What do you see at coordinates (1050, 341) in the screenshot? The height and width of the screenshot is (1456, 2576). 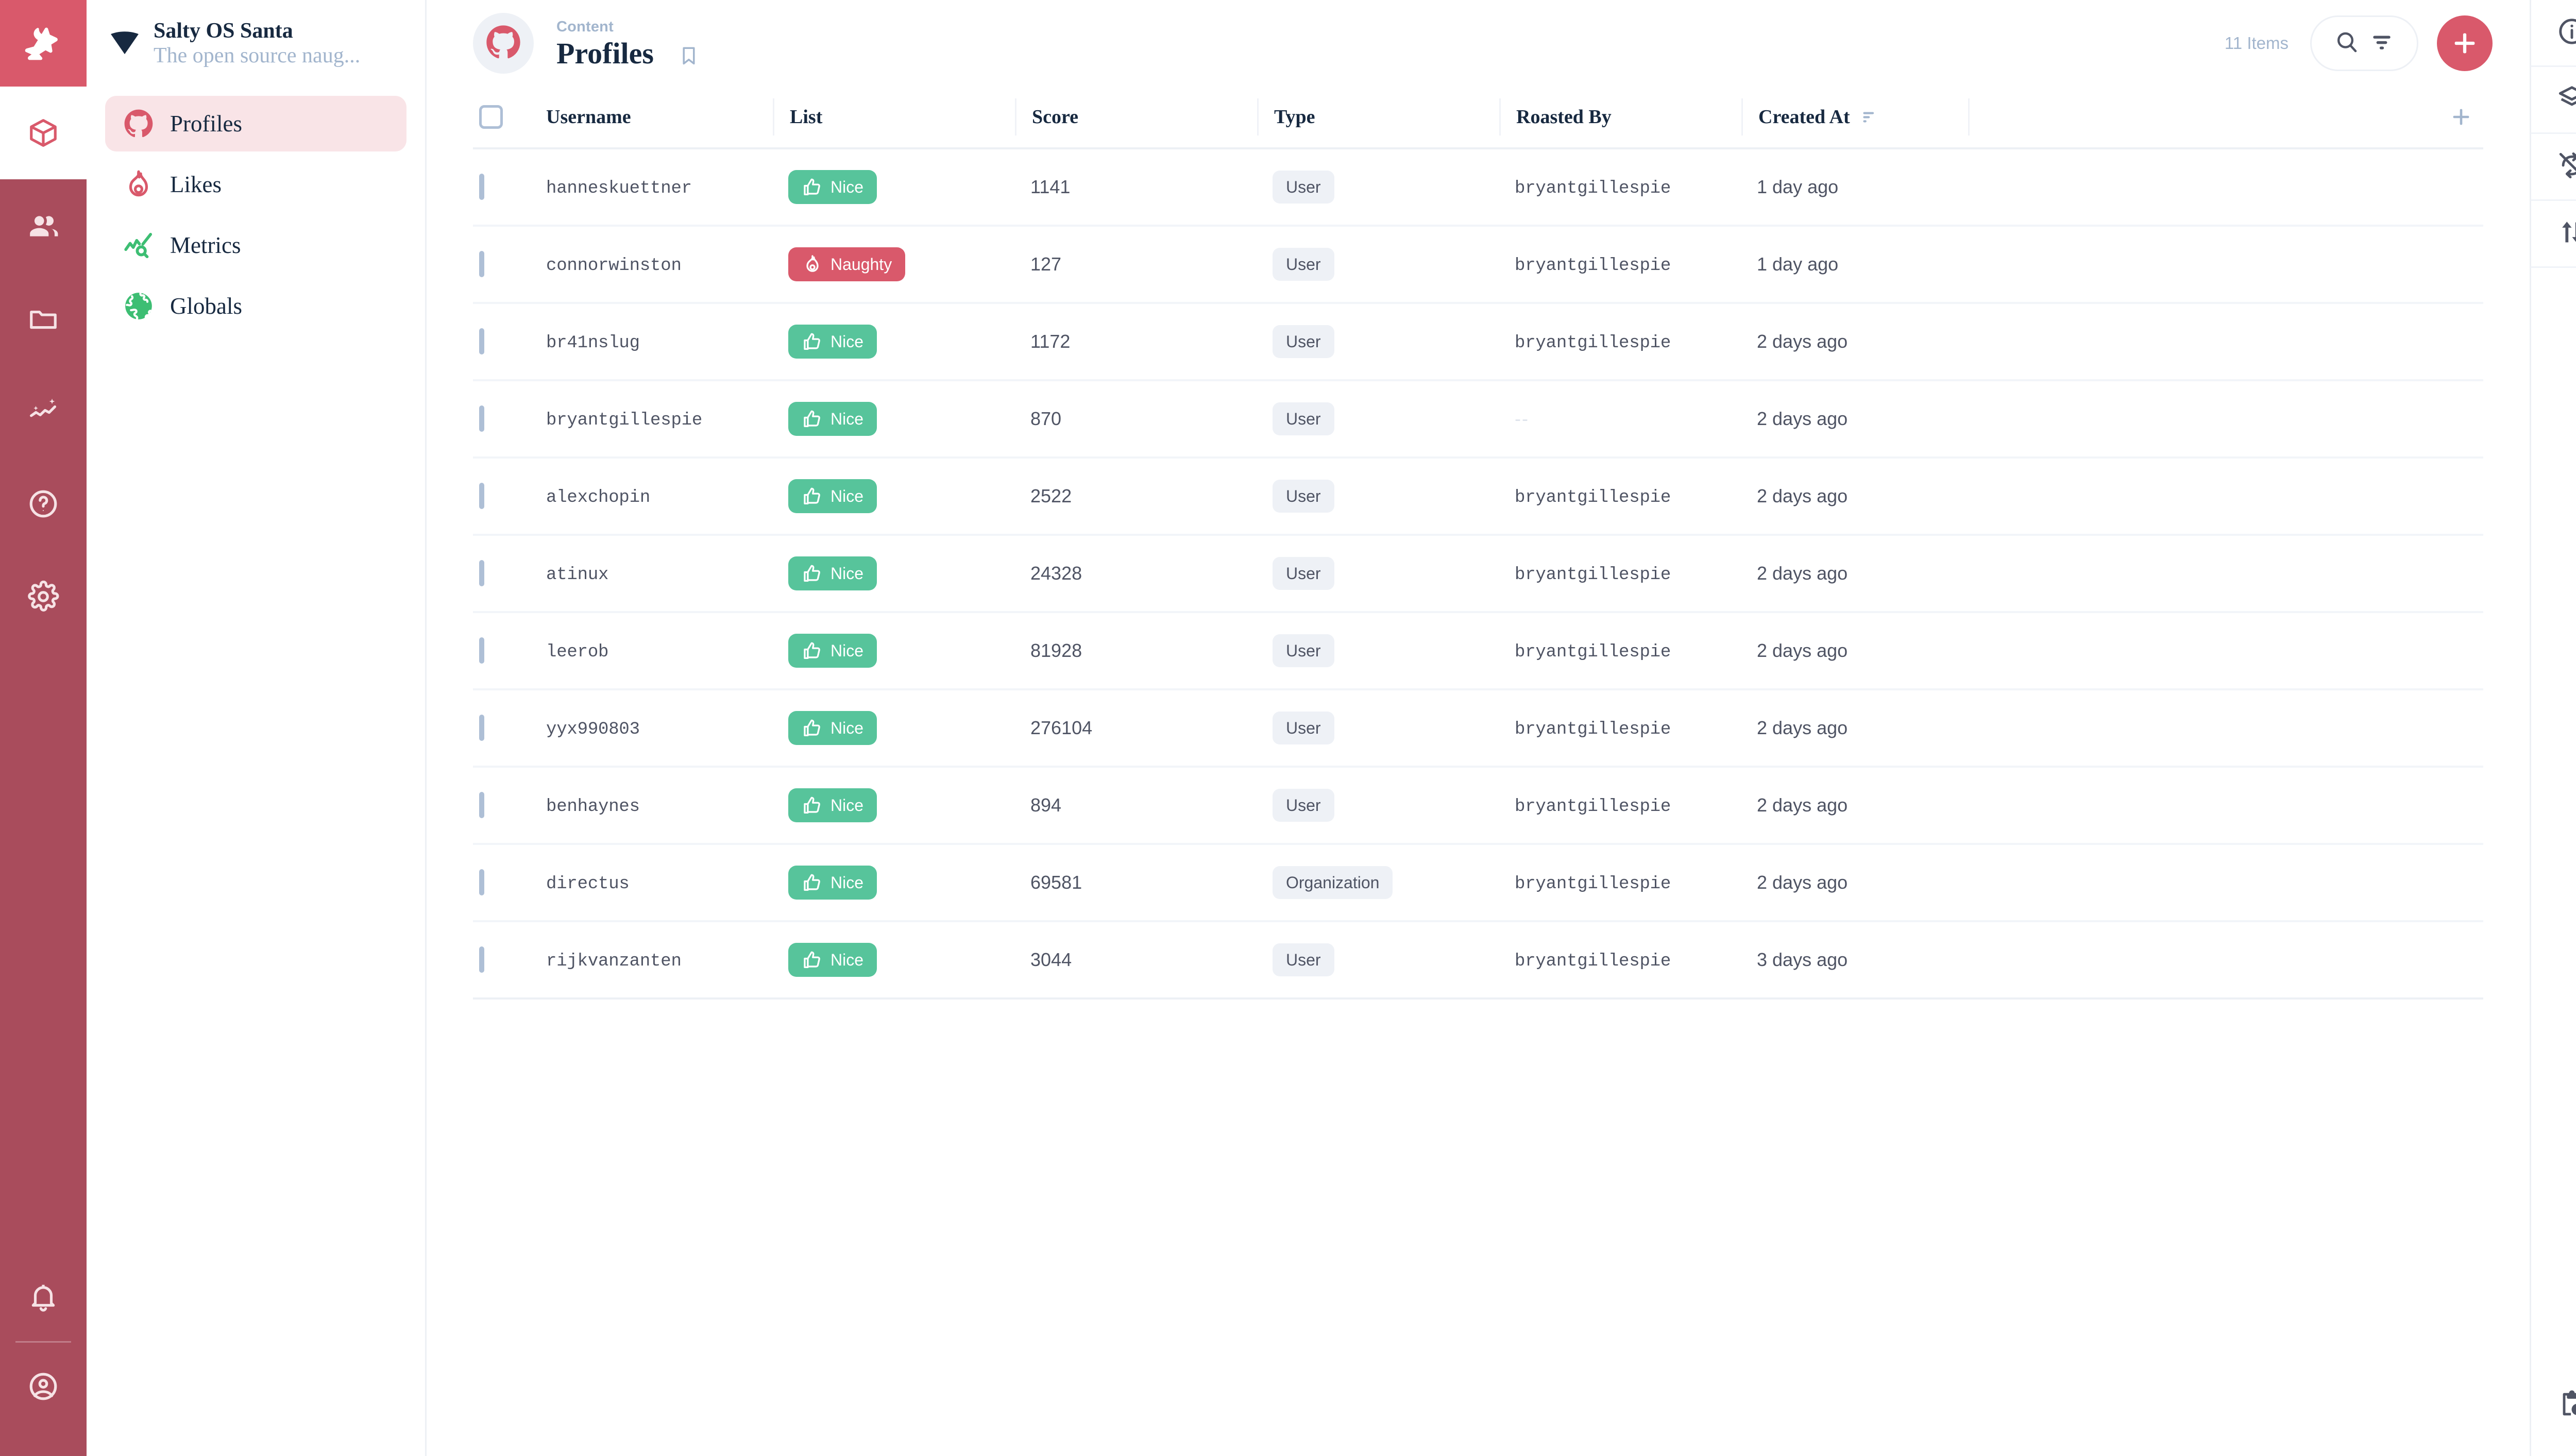 I see `cell-score-value: 1172` at bounding box center [1050, 341].